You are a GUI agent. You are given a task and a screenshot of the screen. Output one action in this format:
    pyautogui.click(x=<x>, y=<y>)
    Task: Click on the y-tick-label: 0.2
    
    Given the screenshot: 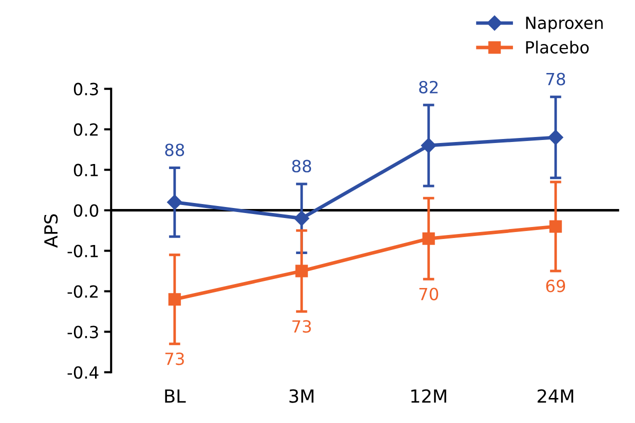 What is the action you would take?
    pyautogui.click(x=86, y=129)
    